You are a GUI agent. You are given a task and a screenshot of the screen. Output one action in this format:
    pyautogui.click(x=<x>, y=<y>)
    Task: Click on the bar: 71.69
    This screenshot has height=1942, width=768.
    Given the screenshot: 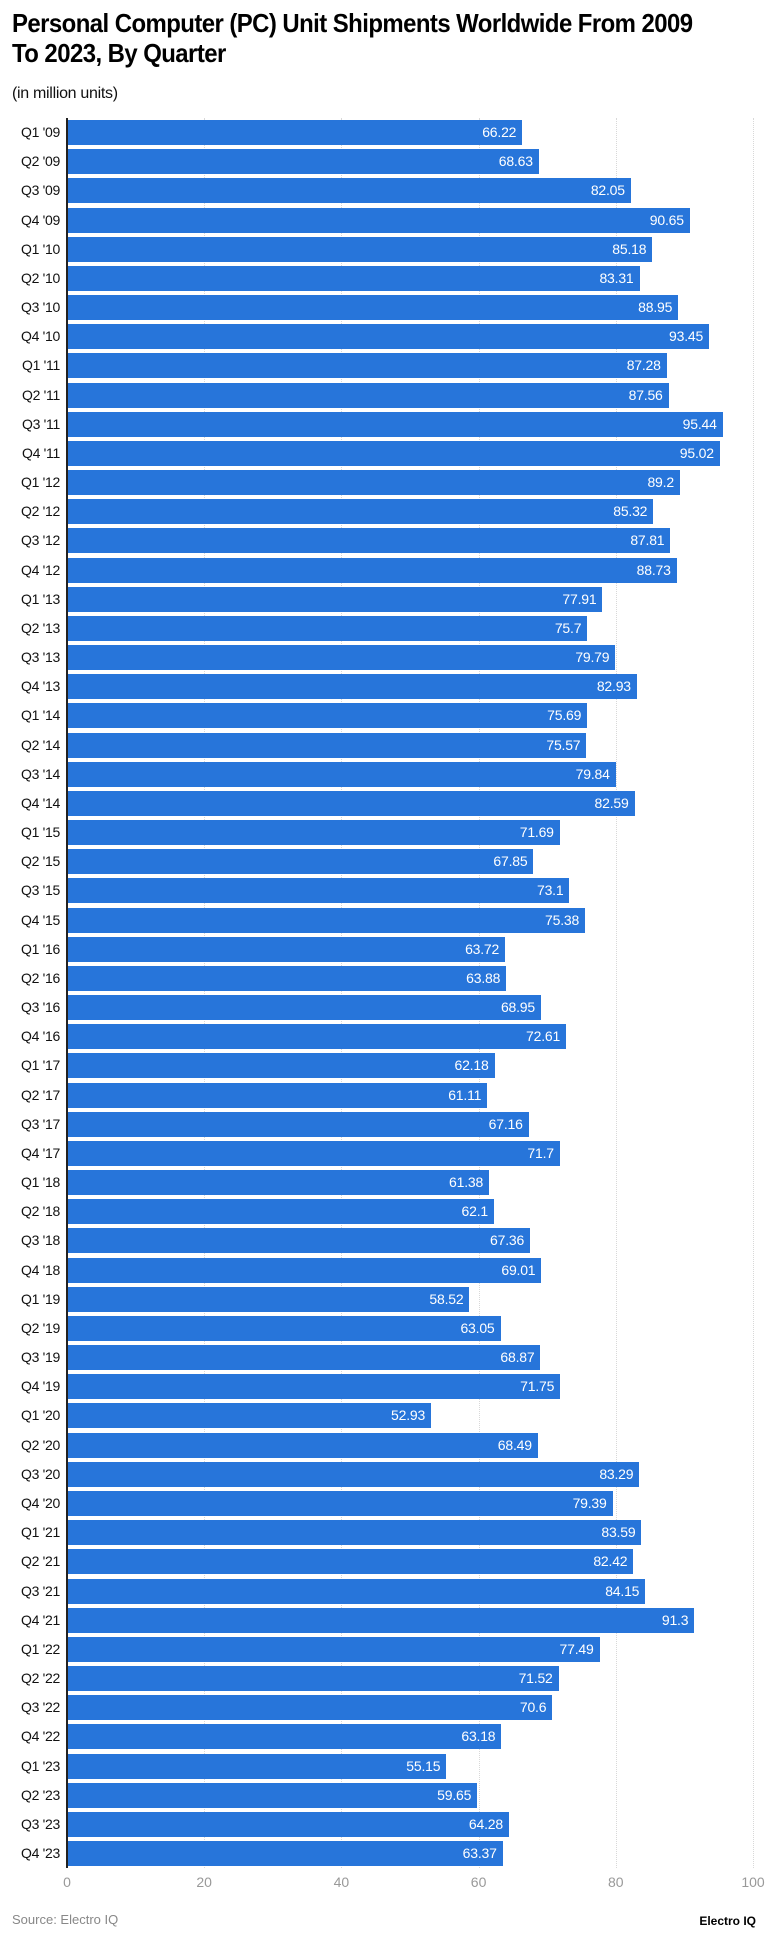 What is the action you would take?
    pyautogui.click(x=314, y=833)
    